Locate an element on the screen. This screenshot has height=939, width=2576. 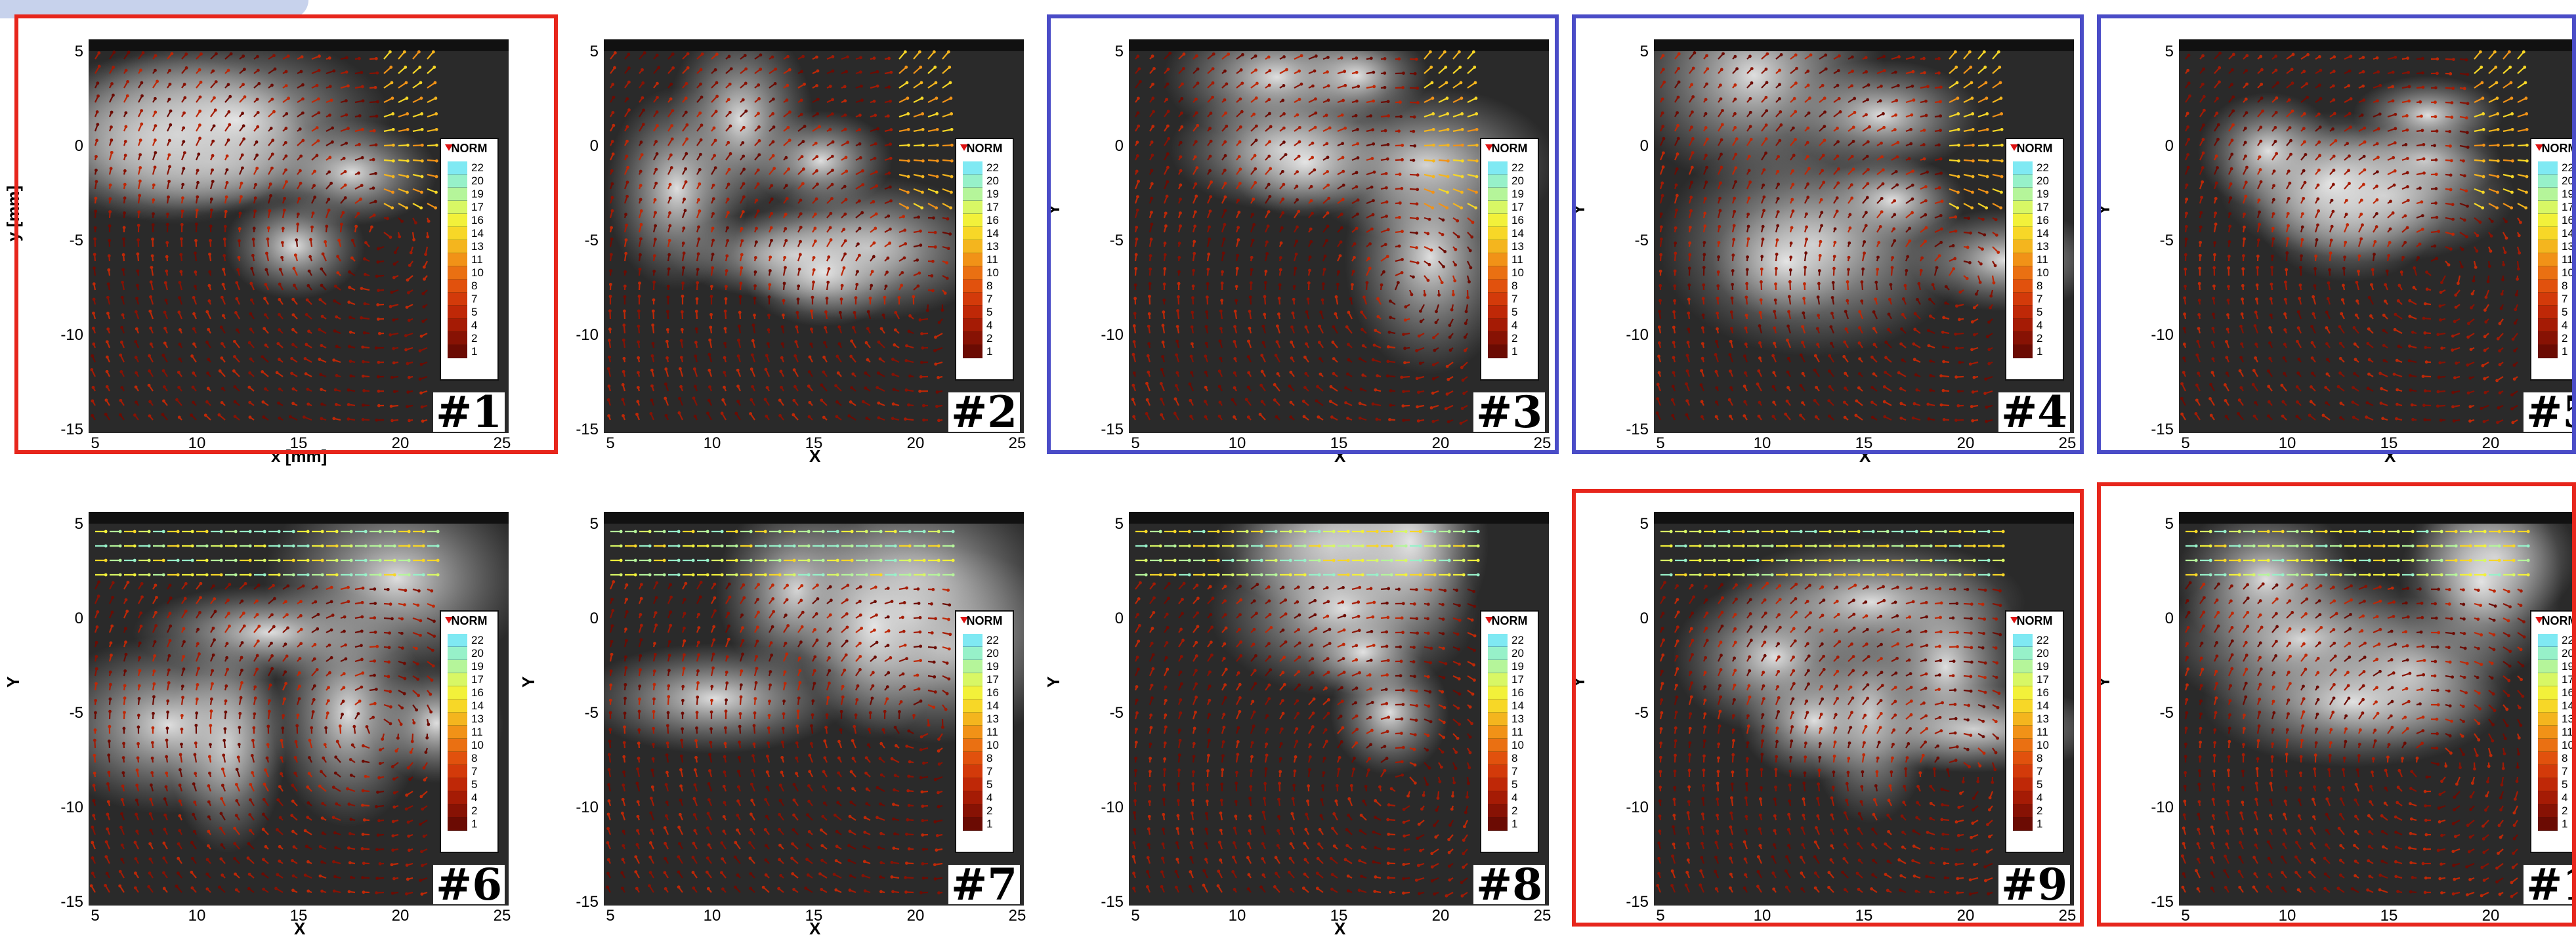
smoke-blob is located at coordinates (823, 272).